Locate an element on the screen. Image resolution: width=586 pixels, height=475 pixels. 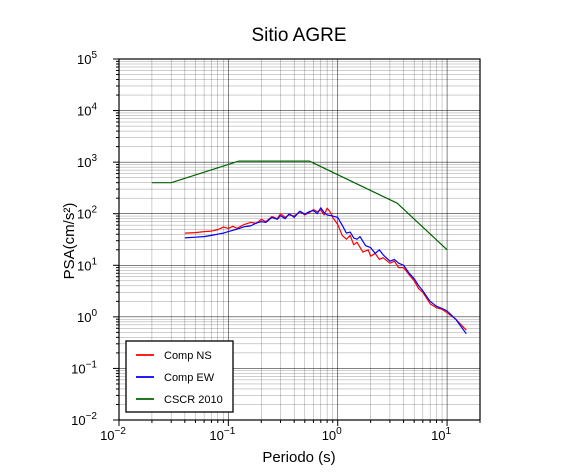
series-line-comp-ew is located at coordinates (325, 271).